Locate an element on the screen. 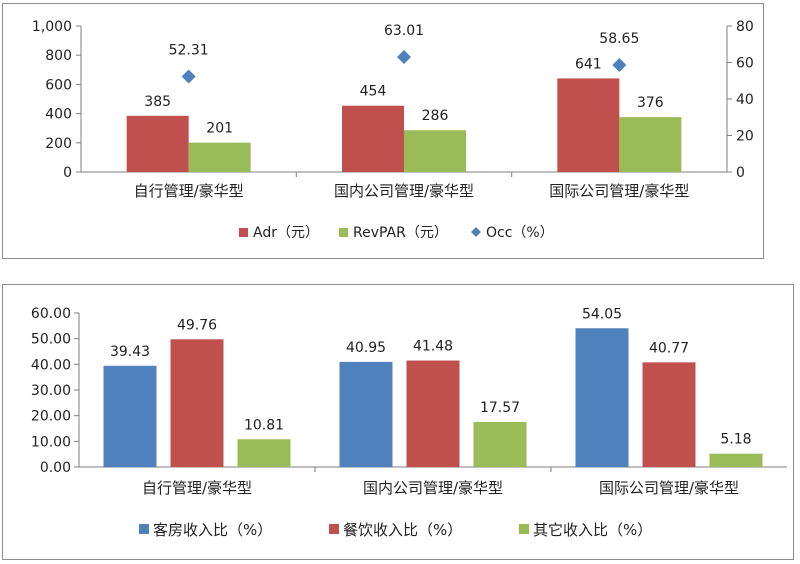 This screenshot has height=564, width=800. bar-value-label: 5.18 is located at coordinates (735, 440).